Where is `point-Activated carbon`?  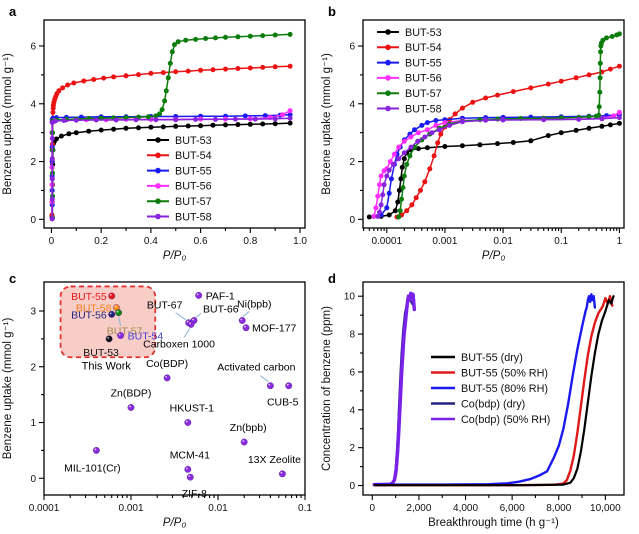 point-Activated carbon is located at coordinates (270, 386).